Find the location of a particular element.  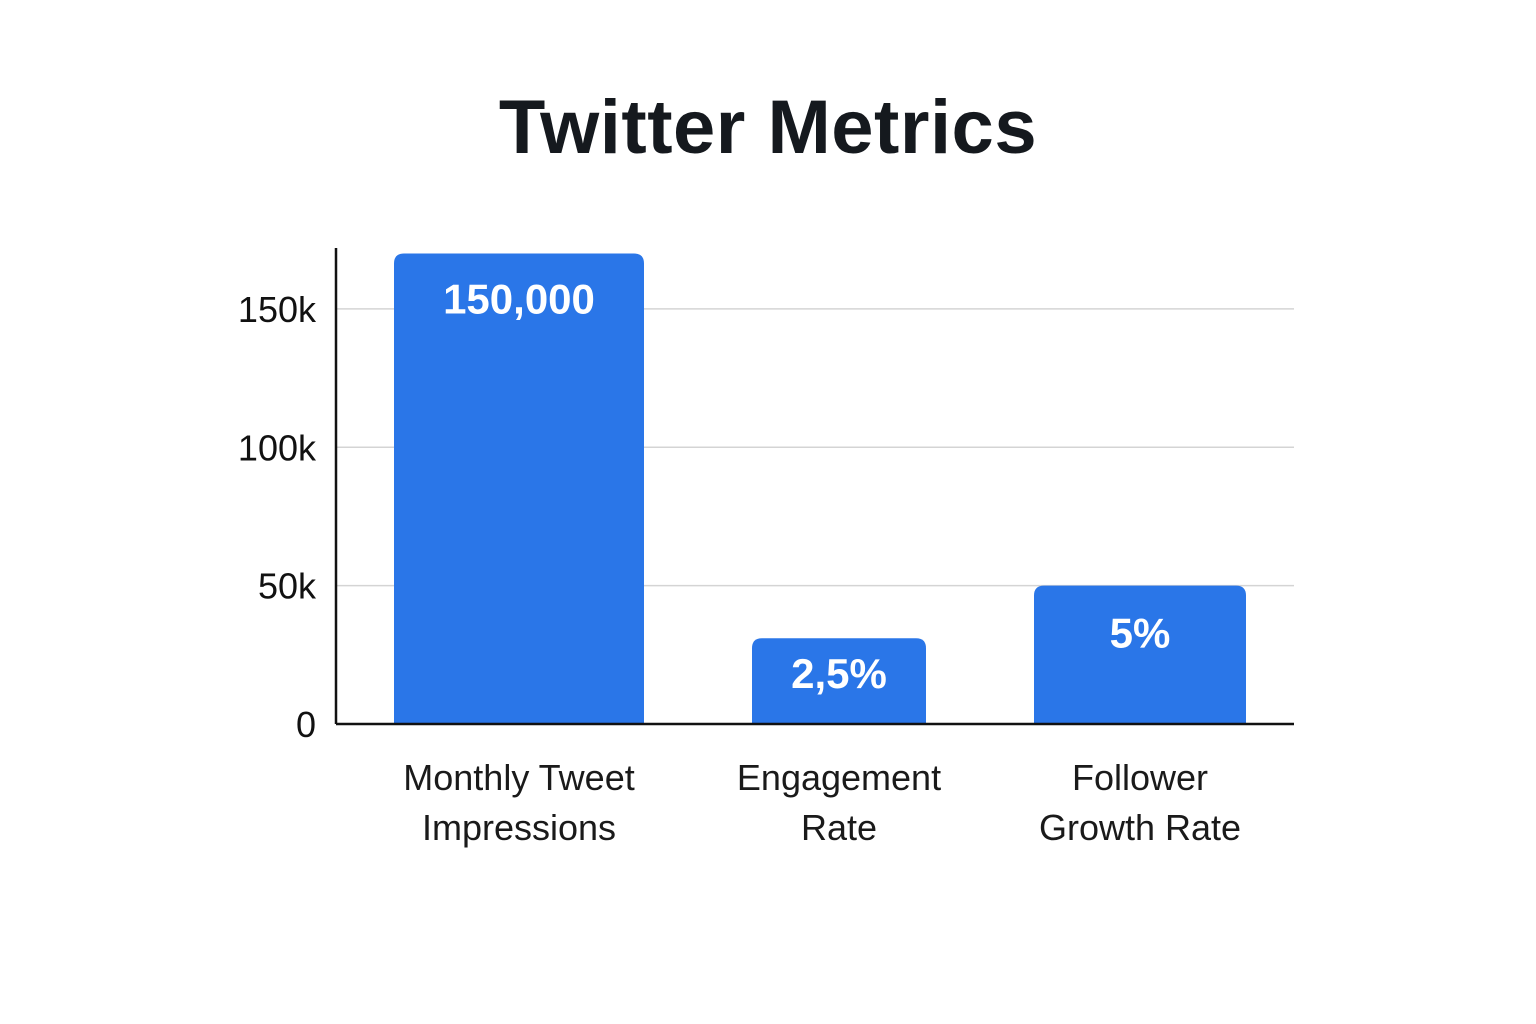

bar-value-label: 2,5% is located at coordinates (839, 673).